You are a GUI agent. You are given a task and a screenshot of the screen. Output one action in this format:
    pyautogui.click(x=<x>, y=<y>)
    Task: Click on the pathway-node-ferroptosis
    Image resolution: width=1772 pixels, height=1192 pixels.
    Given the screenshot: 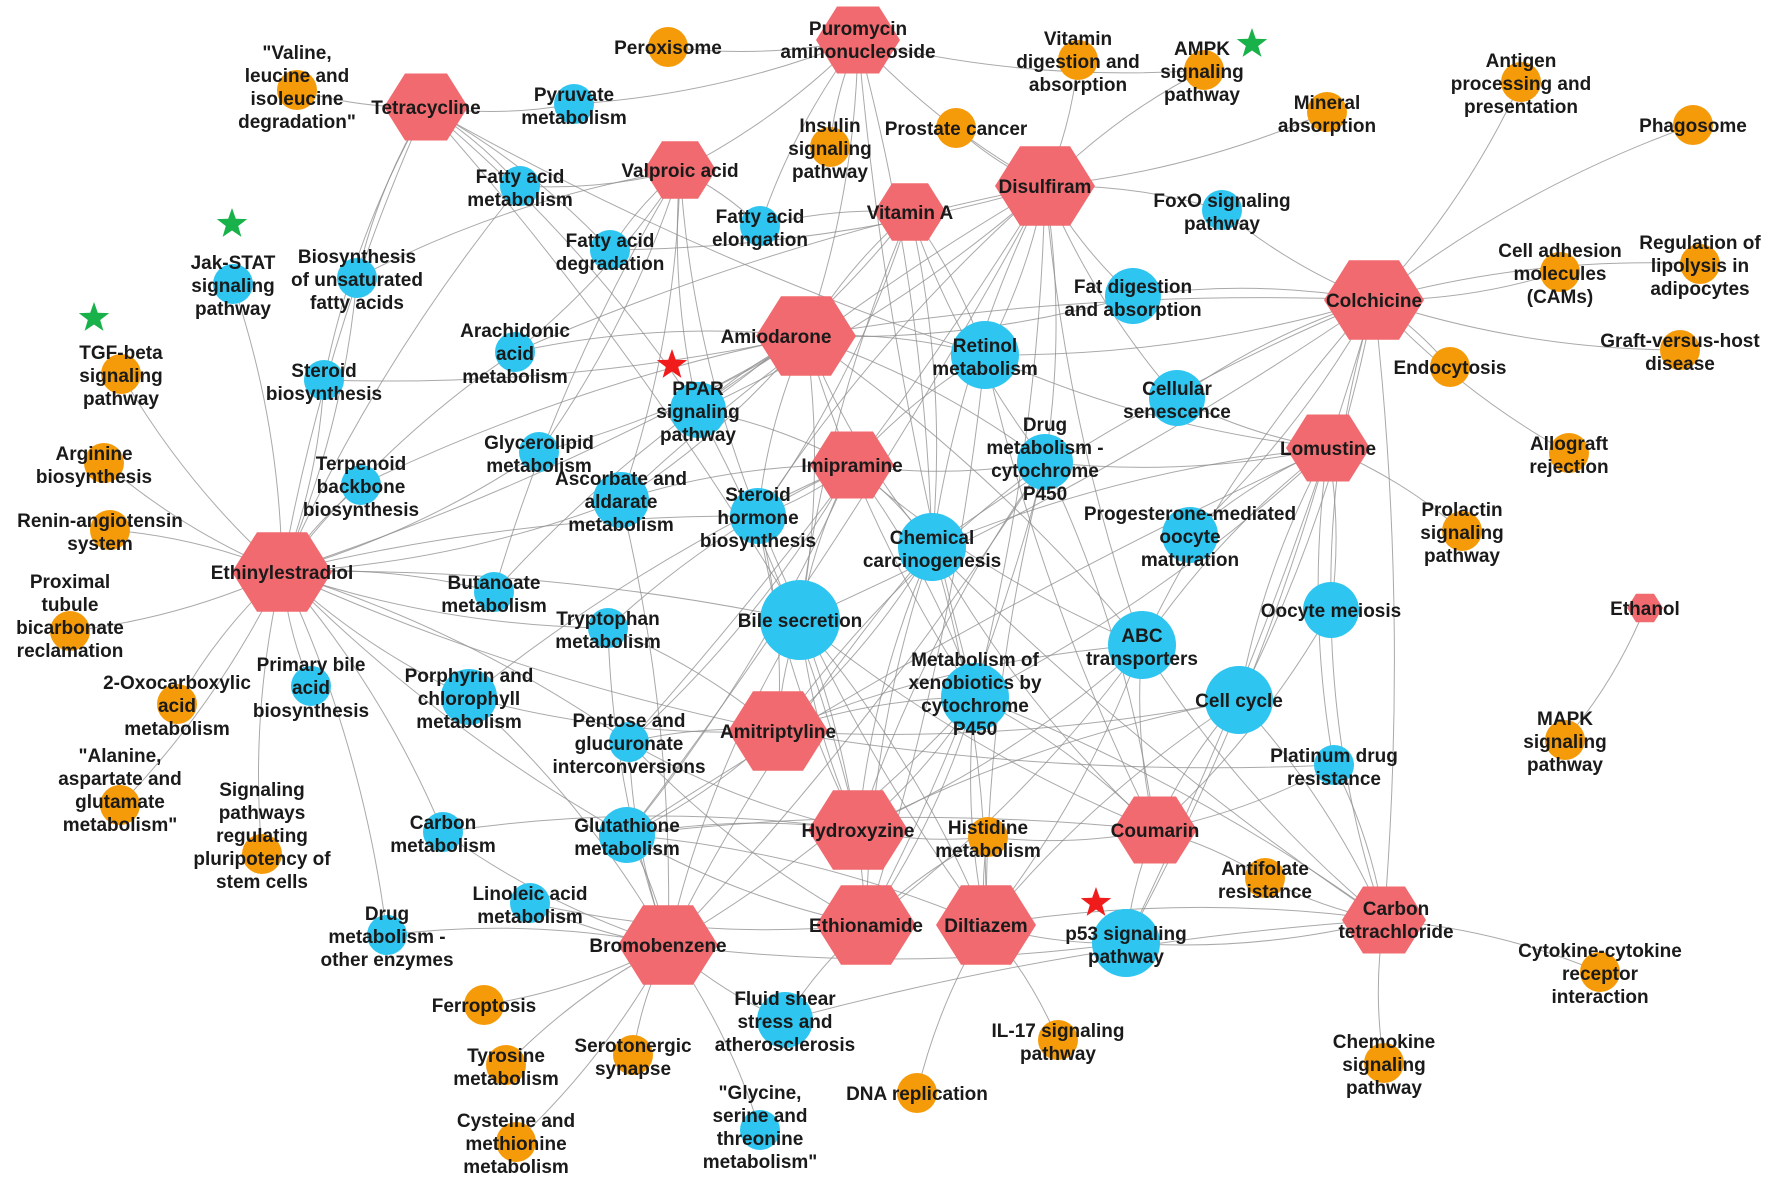 What is the action you would take?
    pyautogui.click(x=484, y=1005)
    